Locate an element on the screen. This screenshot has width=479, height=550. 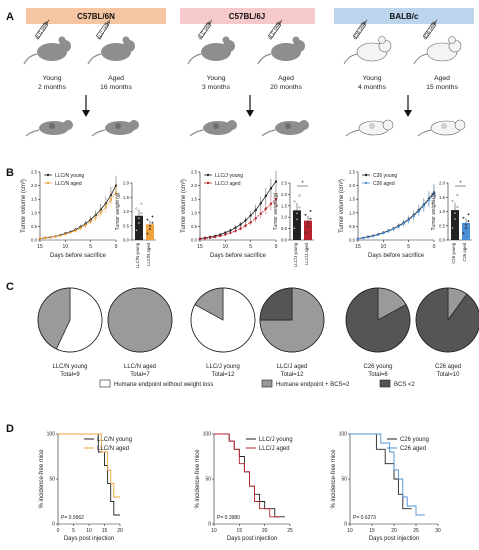
legend-label: LLC/N aged is located at coordinates (68, 184).